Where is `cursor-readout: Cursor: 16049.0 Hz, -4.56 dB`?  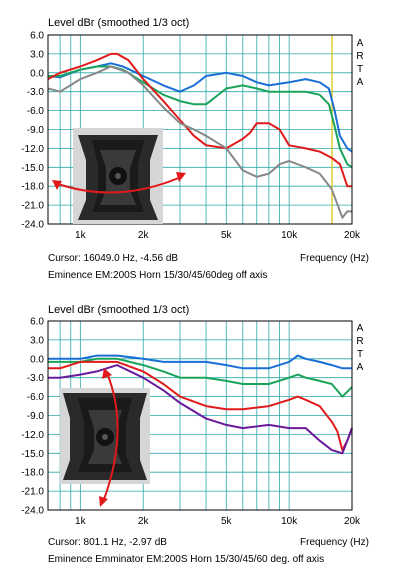 cursor-readout: Cursor: 16049.0 Hz, -4.56 dB is located at coordinates (113, 258).